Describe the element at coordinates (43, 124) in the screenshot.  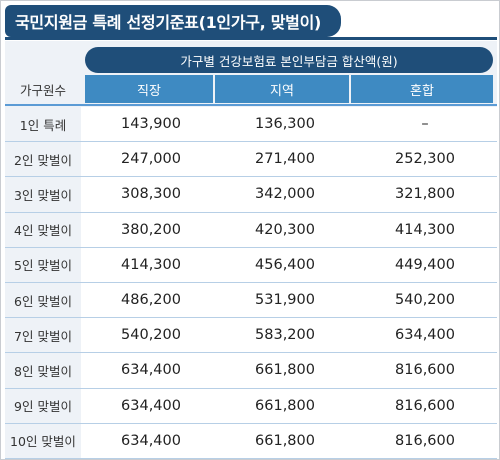
I see `row-label: 1인 특례` at that location.